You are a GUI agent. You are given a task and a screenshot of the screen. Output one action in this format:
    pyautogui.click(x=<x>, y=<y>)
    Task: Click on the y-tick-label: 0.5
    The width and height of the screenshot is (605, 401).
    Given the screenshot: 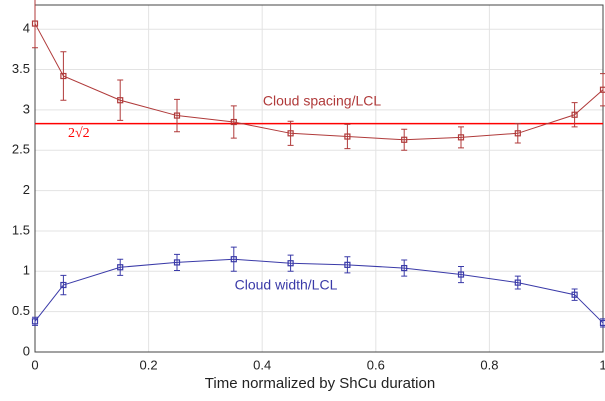 What is the action you would take?
    pyautogui.click(x=21, y=310)
    